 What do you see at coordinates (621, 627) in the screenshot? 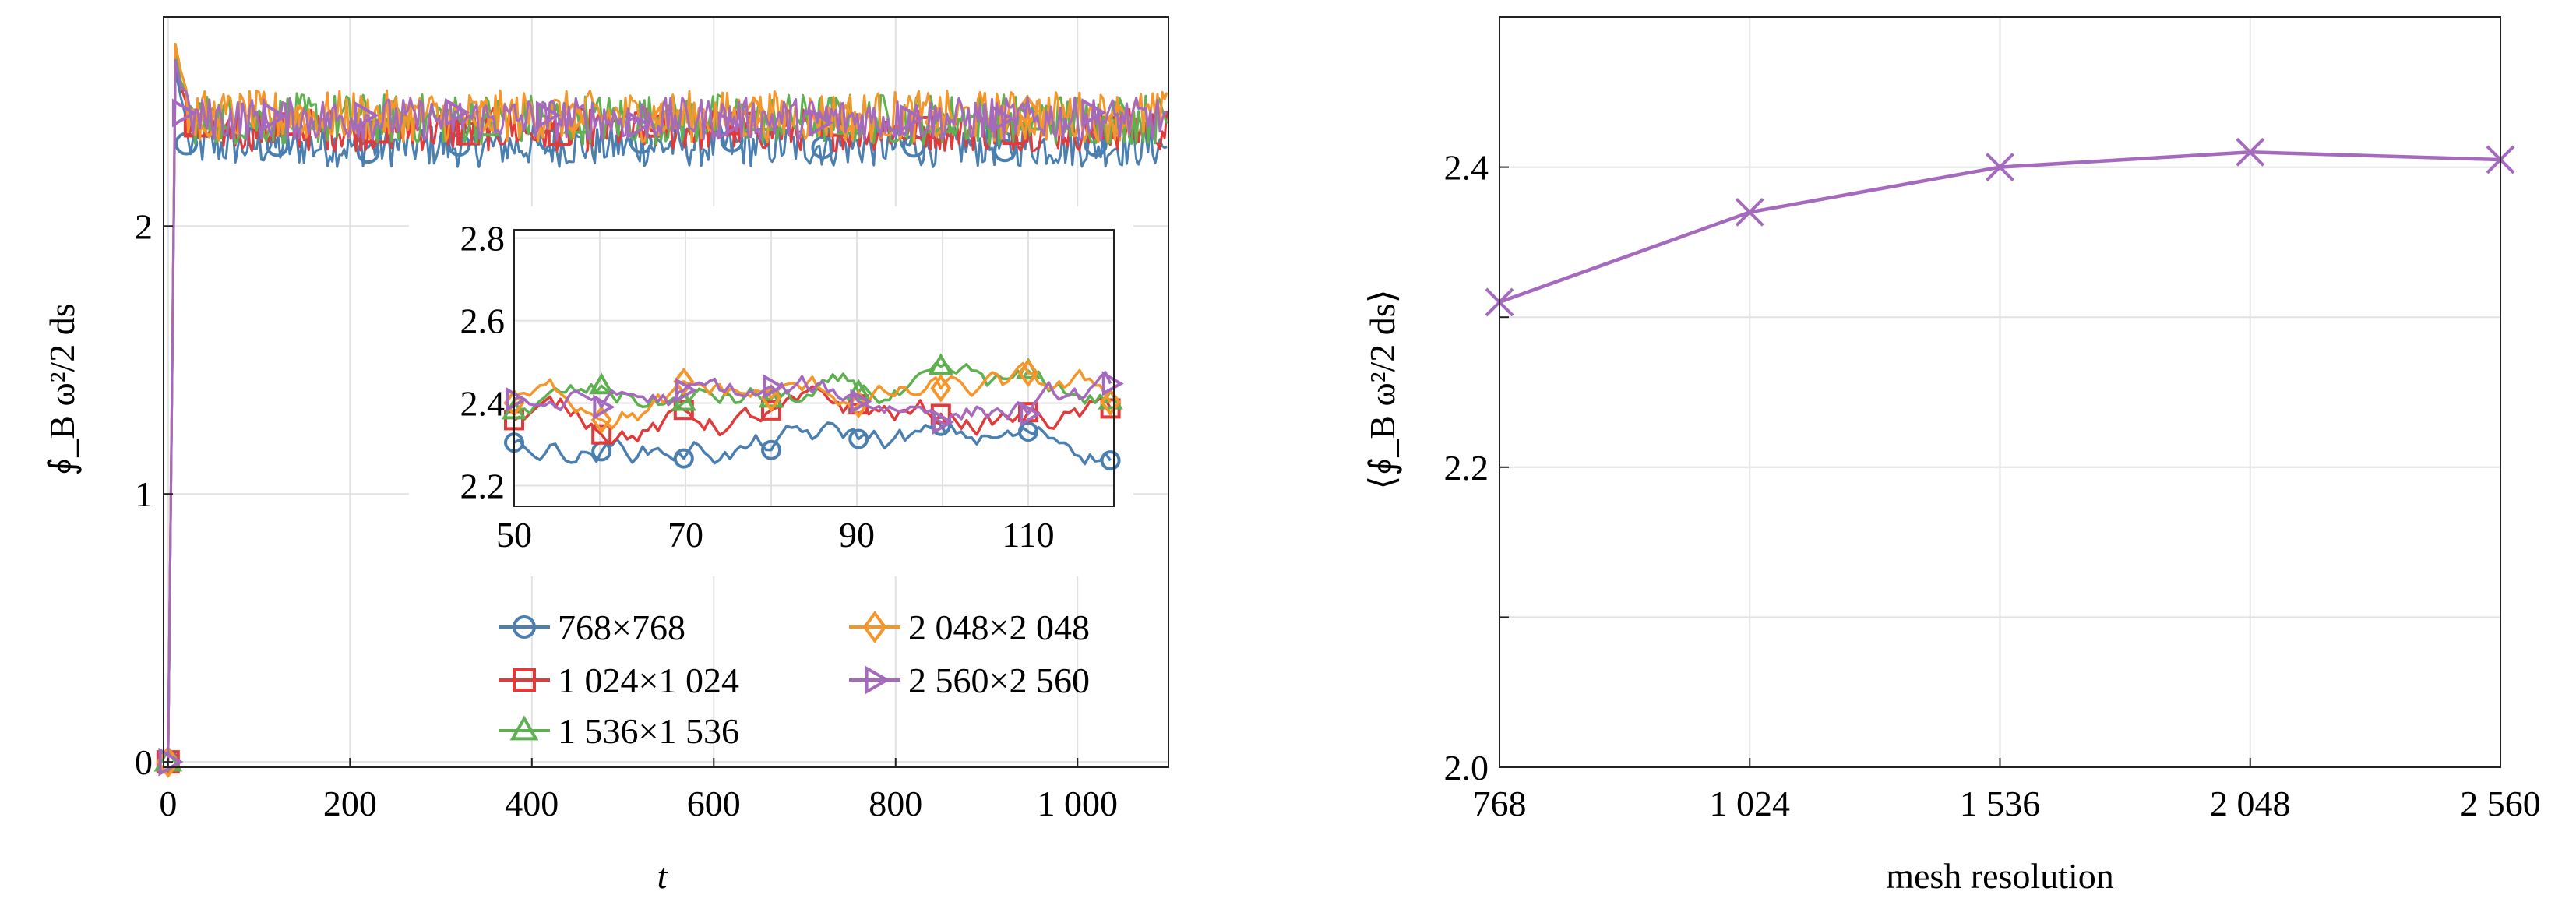
I see `legend-label-0: 768×768` at bounding box center [621, 627].